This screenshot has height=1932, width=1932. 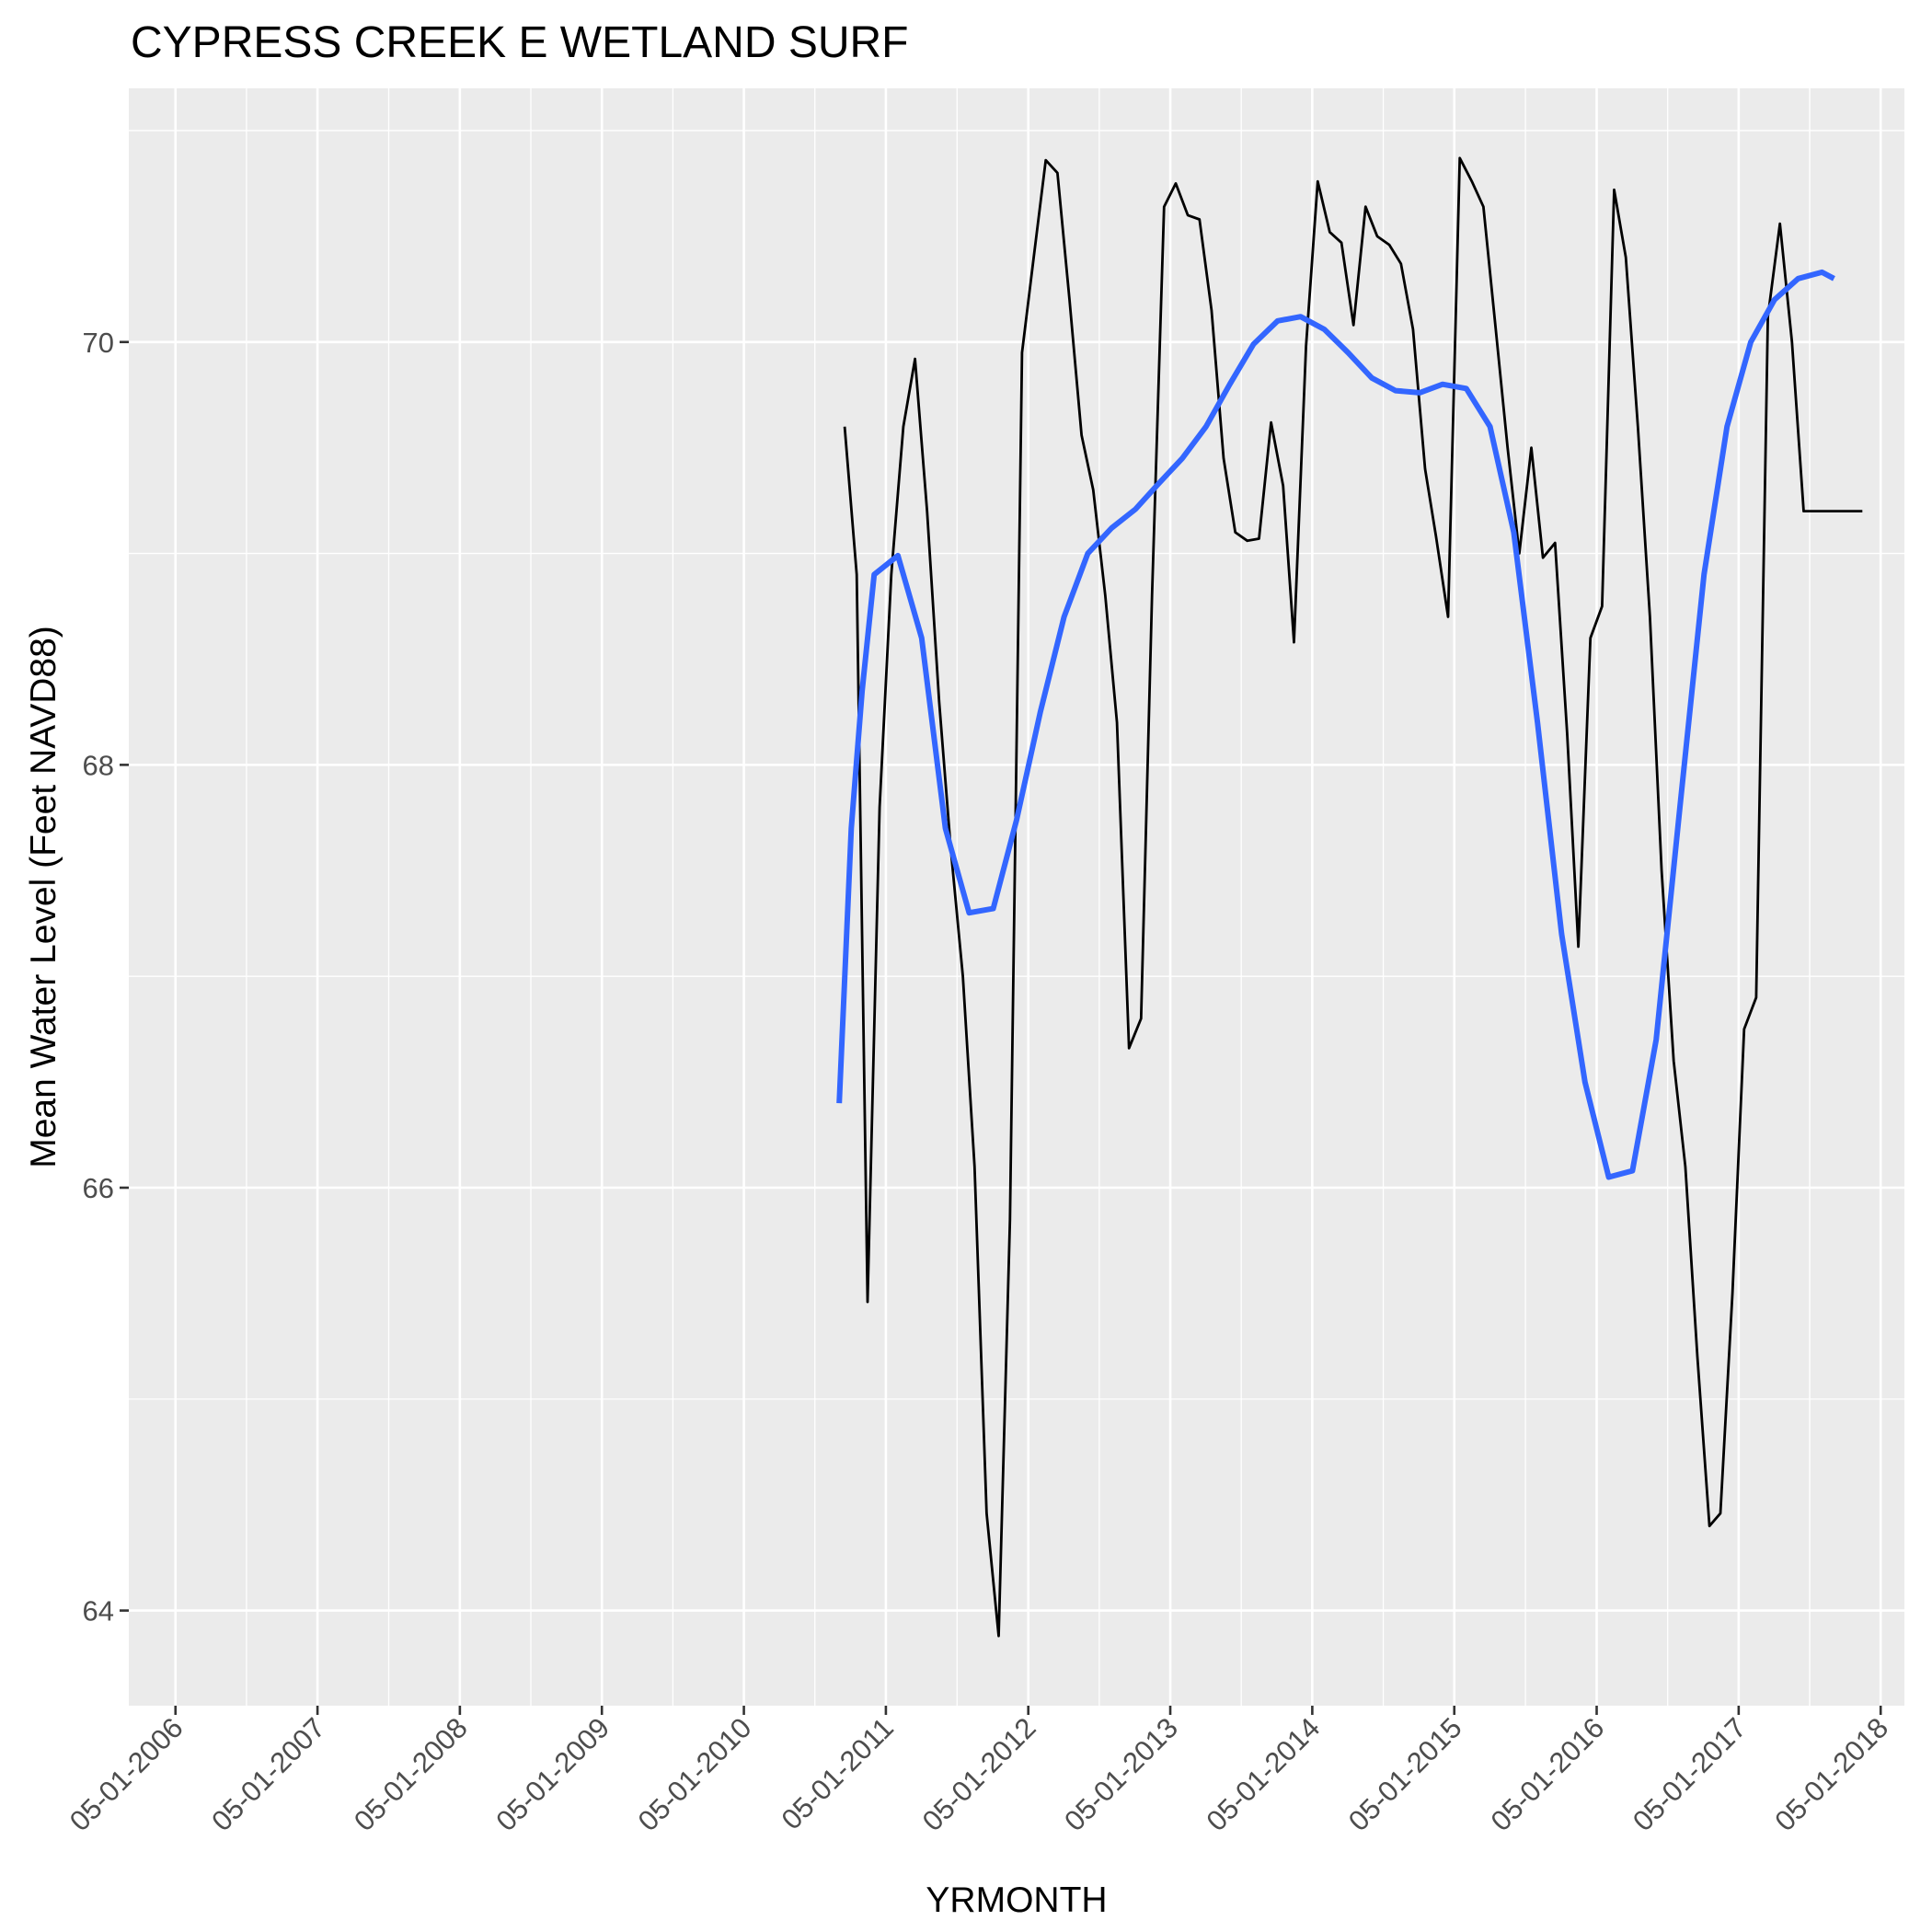 What do you see at coordinates (1121, 1774) in the screenshot?
I see `x-tick-label: 05-01-2013` at bounding box center [1121, 1774].